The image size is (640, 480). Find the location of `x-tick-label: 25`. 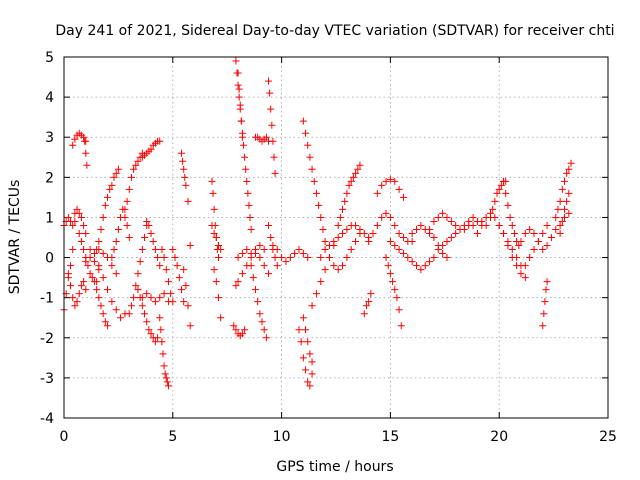

x-tick-label: 25 is located at coordinates (608, 437).